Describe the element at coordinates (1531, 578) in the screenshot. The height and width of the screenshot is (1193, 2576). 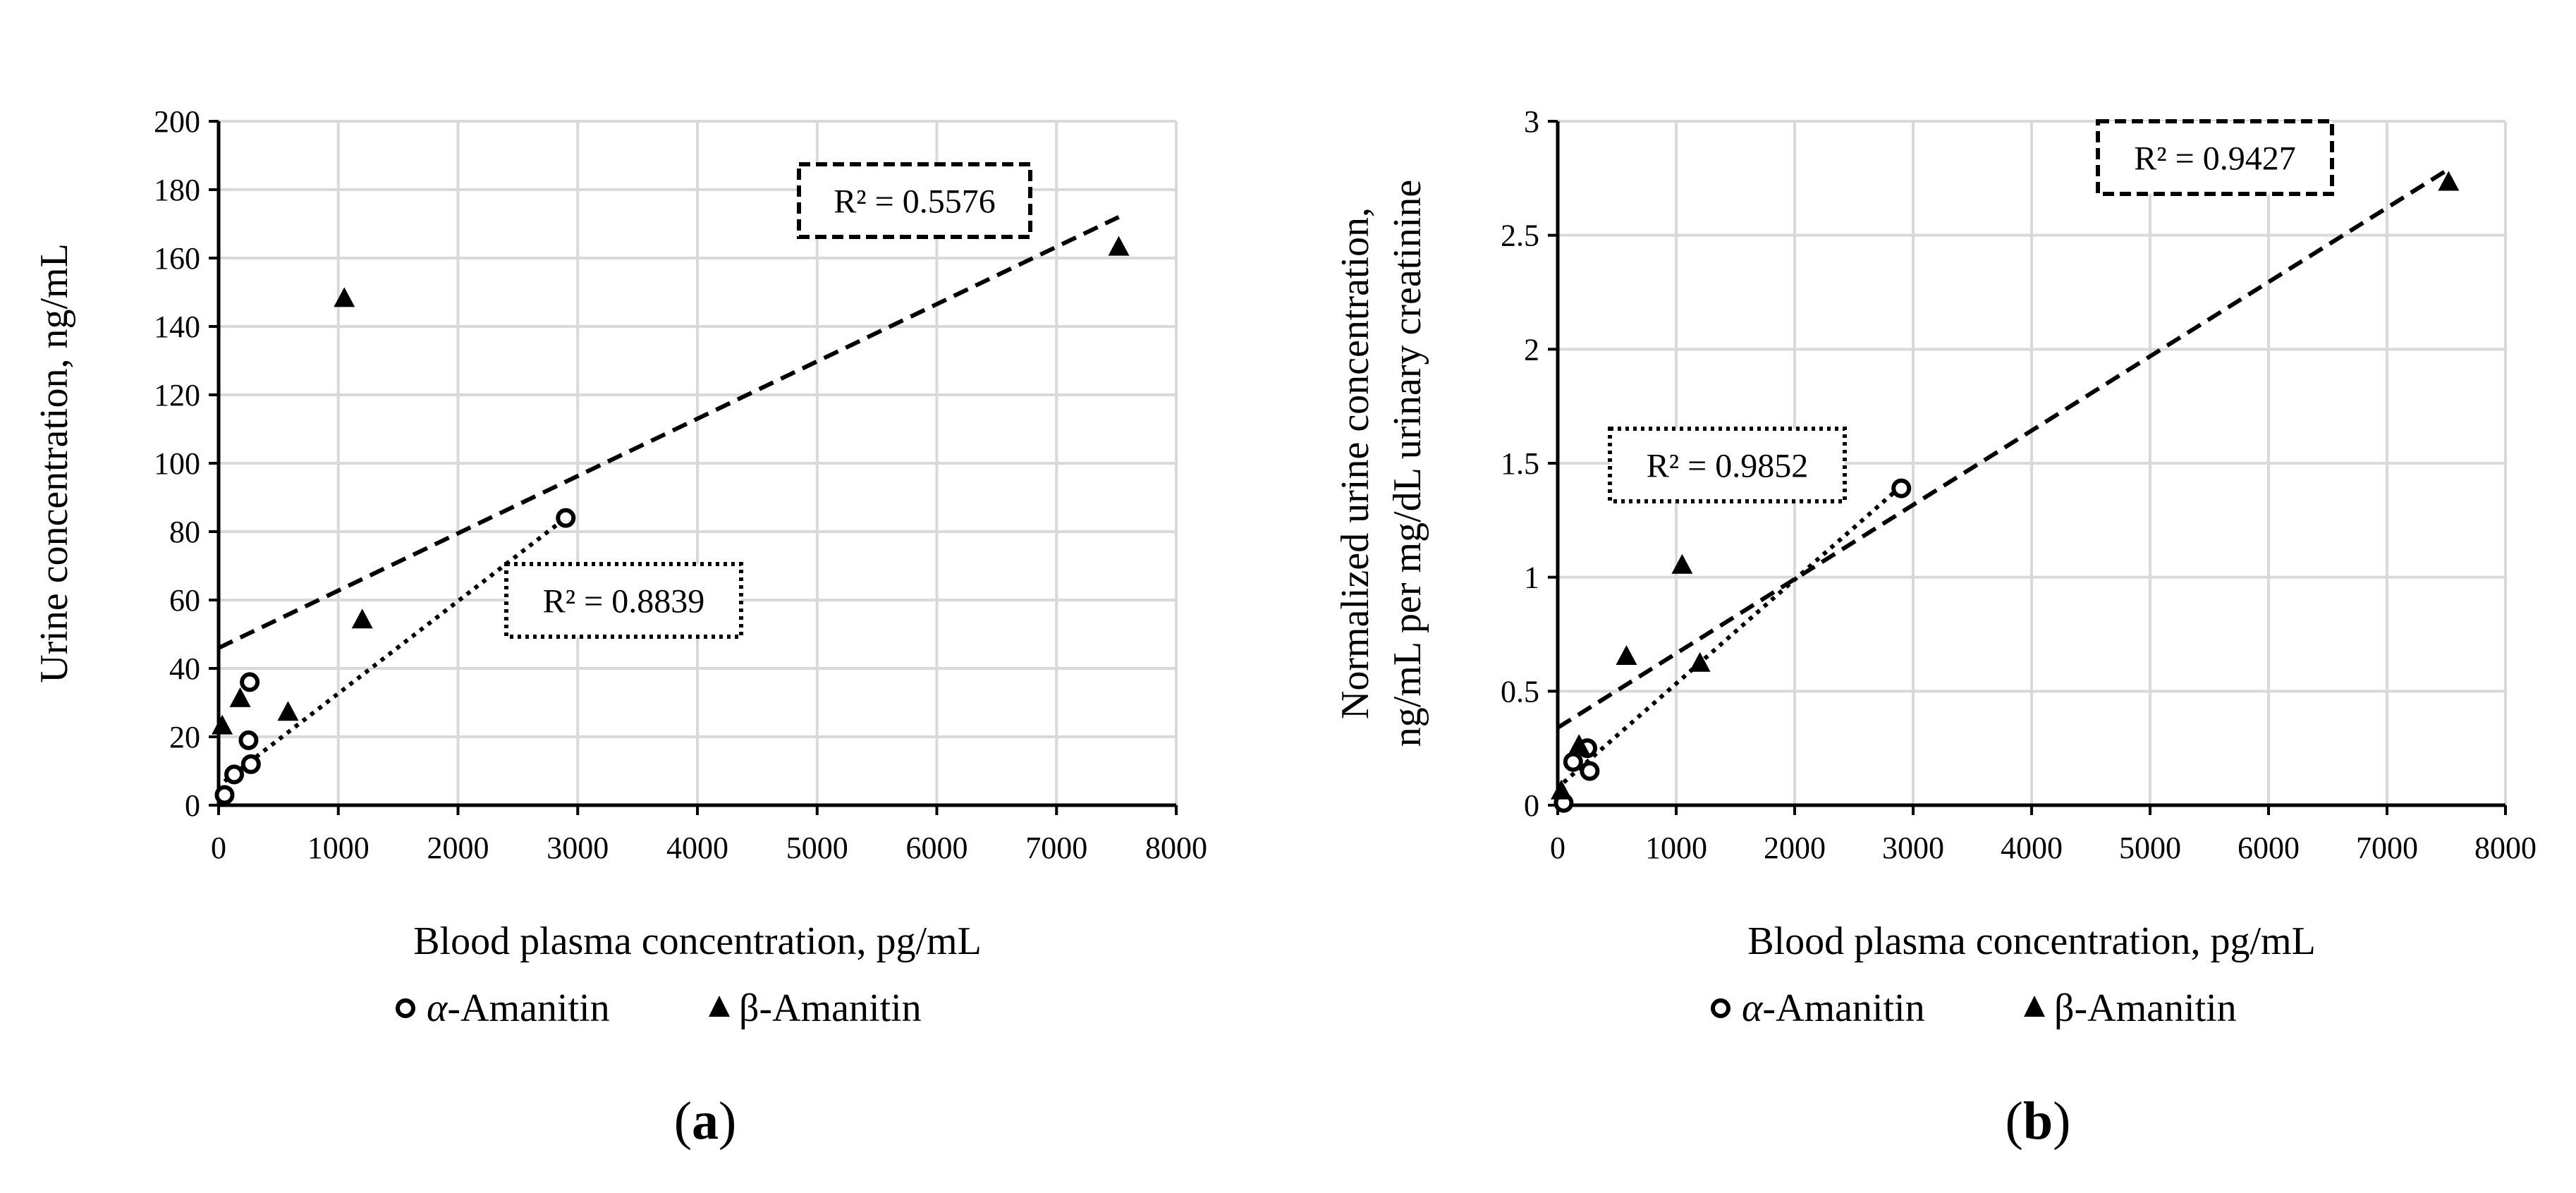
I see `y-tick-label: 1` at that location.